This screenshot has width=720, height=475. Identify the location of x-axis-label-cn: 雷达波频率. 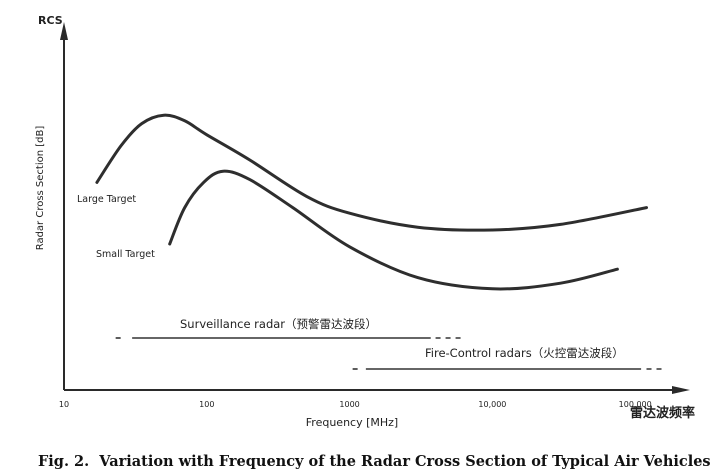
(662, 413).